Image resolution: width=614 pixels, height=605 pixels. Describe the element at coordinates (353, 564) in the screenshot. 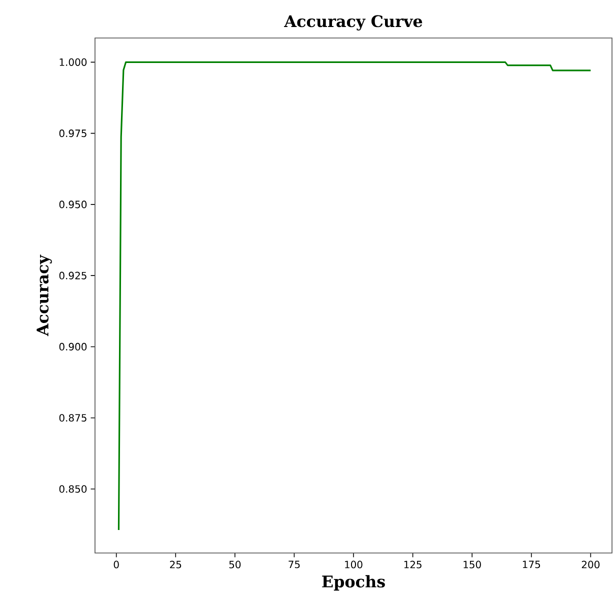

I see `x-tick-label: 100` at that location.